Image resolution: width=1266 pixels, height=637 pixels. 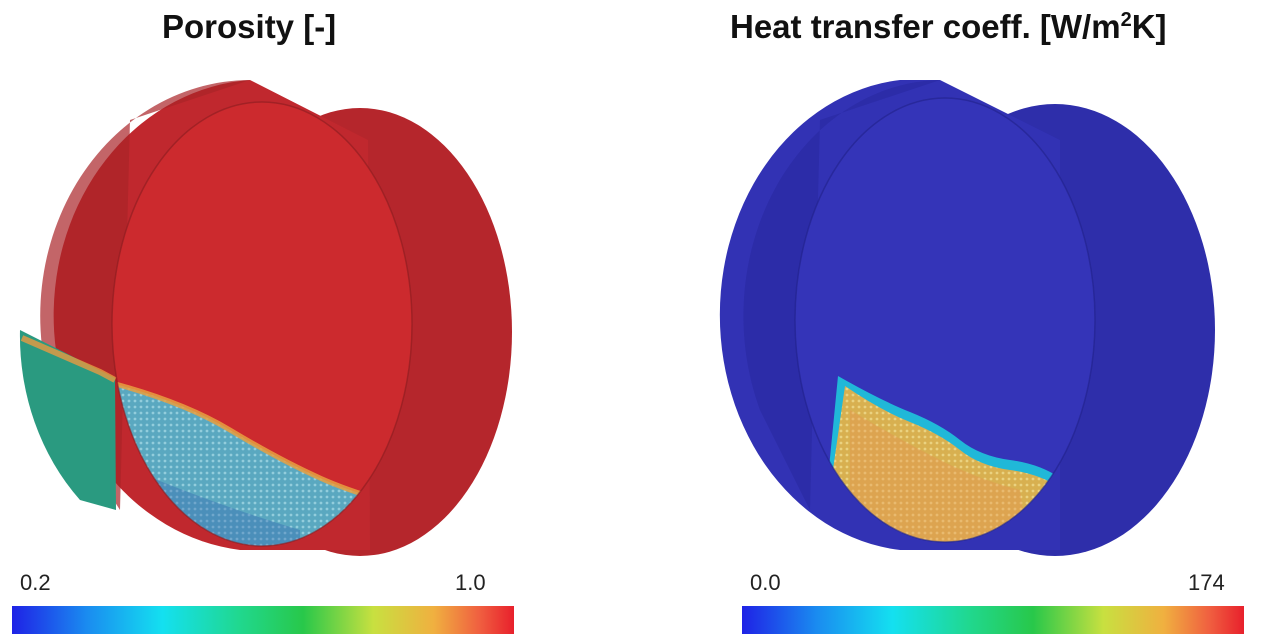 What do you see at coordinates (68, 420) in the screenshot?
I see `side-packed-bed` at bounding box center [68, 420].